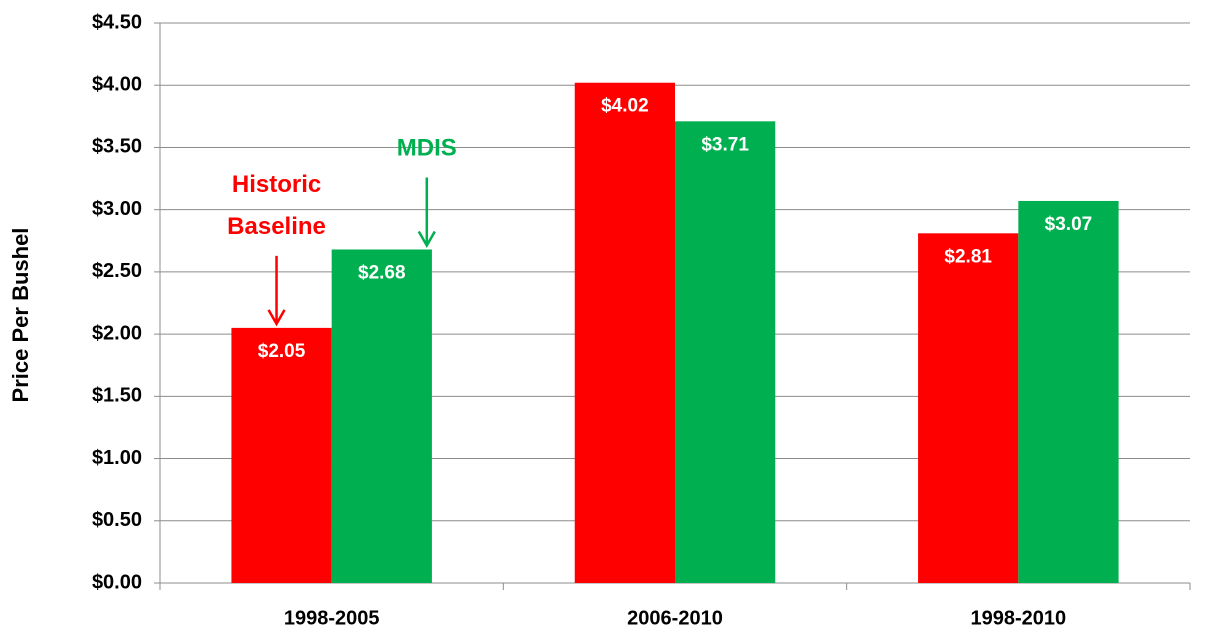  Describe the element at coordinates (675, 618) in the screenshot. I see `x-tick-label: 2006-2010` at that location.